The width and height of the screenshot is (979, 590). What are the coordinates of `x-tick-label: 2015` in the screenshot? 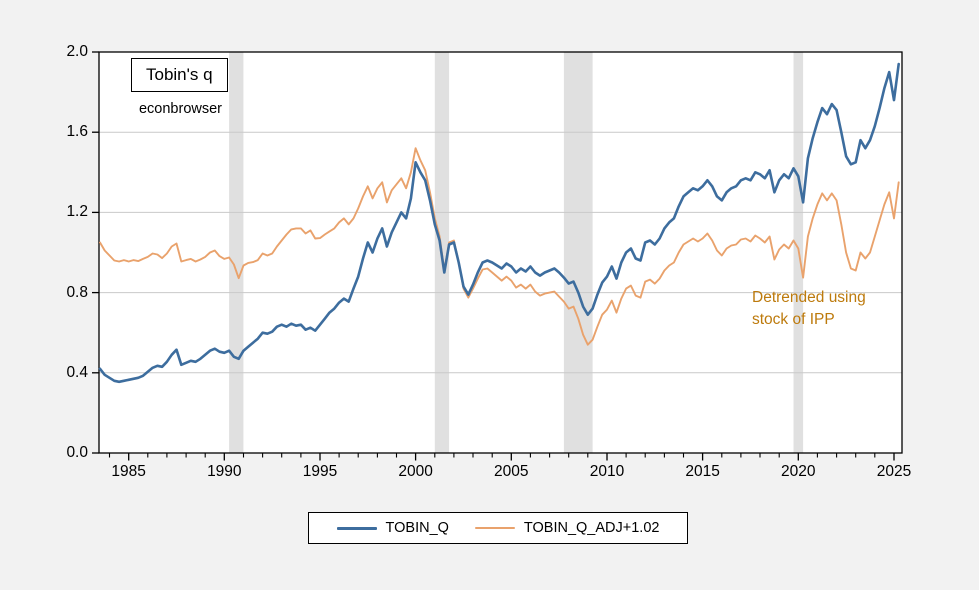 It's located at (702, 471).